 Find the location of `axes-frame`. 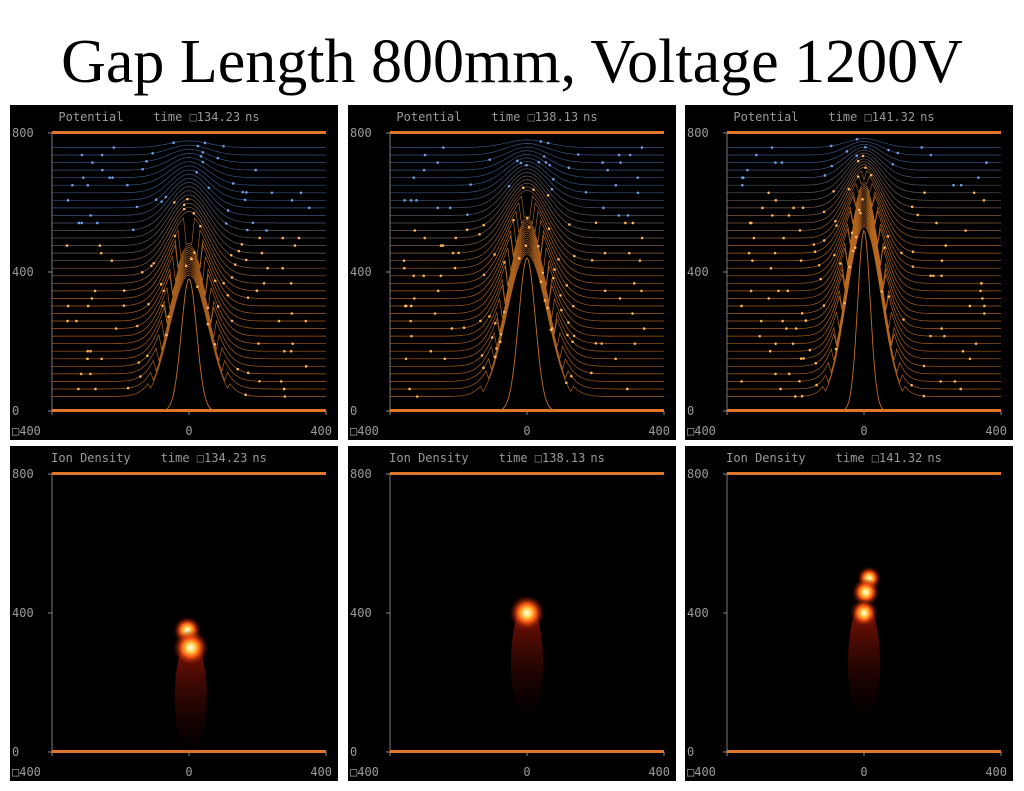

axes-frame is located at coordinates (526, 272).